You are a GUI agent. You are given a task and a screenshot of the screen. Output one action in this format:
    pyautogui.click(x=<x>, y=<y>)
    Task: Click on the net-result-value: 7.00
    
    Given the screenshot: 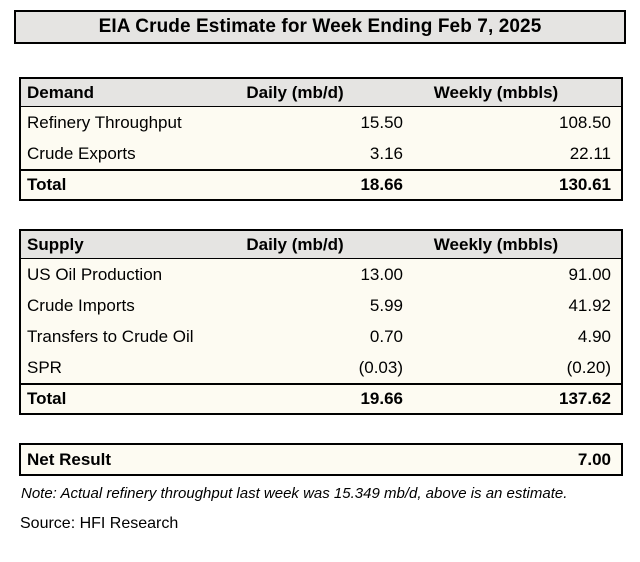 What is the action you would take?
    pyautogui.click(x=594, y=459)
    